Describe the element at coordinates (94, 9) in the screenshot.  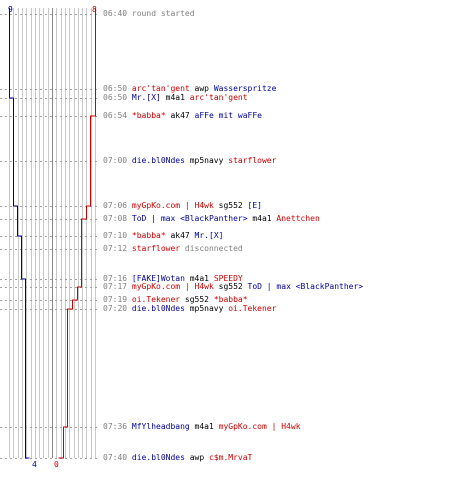
I see `top-right-score-label: 8` at that location.